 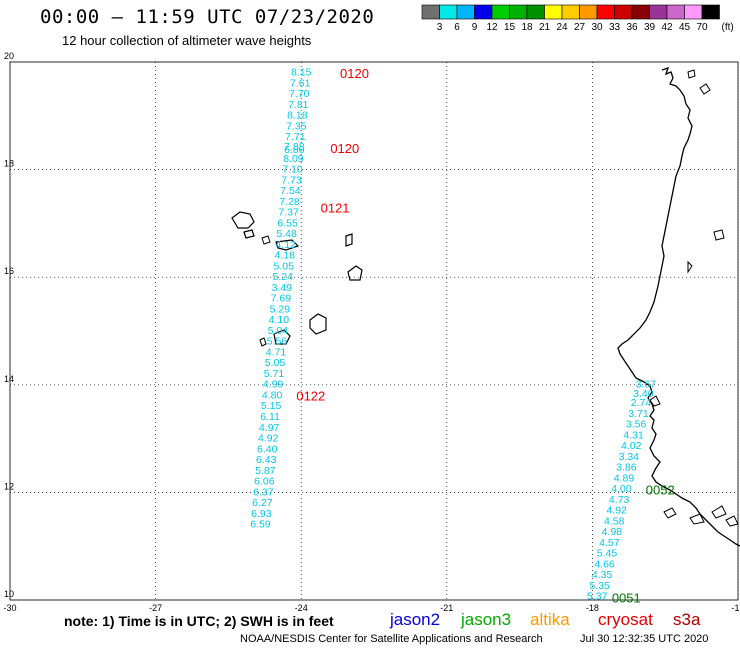 What do you see at coordinates (294, 150) in the screenshot?
I see `swh-value: 6.80` at bounding box center [294, 150].